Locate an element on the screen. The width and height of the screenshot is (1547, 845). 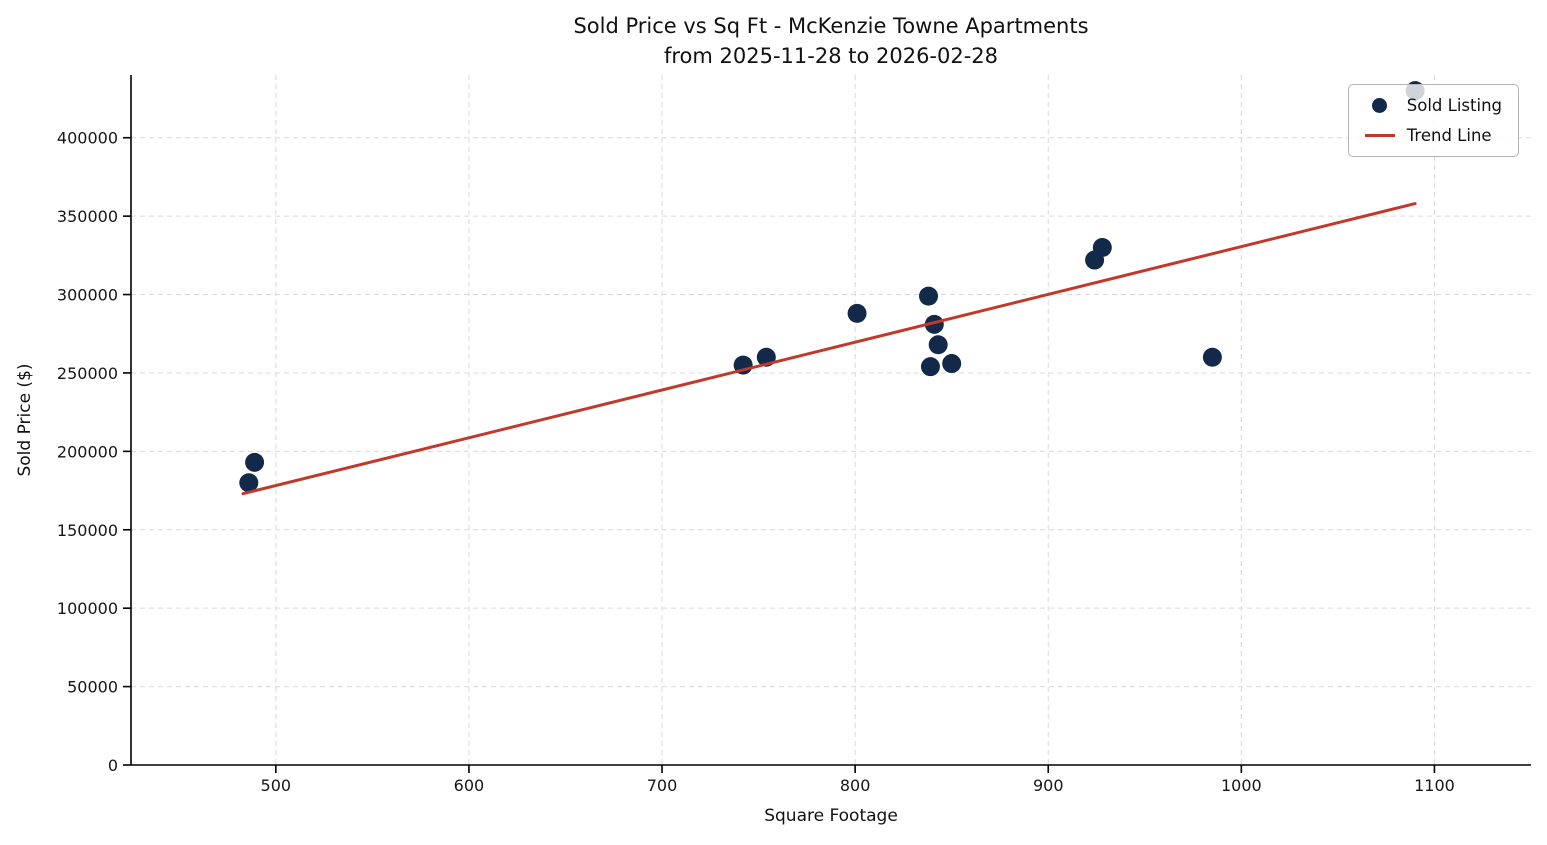
legend-line-swatch is located at coordinates (1379, 135).